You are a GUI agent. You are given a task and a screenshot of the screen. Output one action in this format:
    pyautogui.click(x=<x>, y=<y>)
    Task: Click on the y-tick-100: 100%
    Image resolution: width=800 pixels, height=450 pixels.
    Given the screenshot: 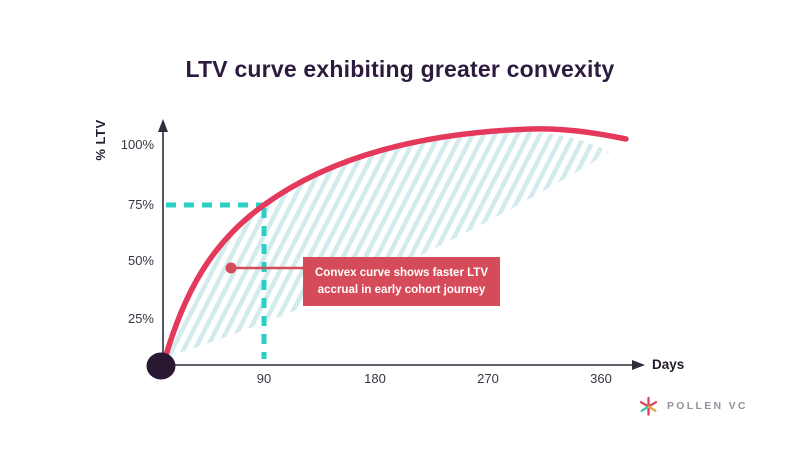 What is the action you would take?
    pyautogui.click(x=137, y=144)
    